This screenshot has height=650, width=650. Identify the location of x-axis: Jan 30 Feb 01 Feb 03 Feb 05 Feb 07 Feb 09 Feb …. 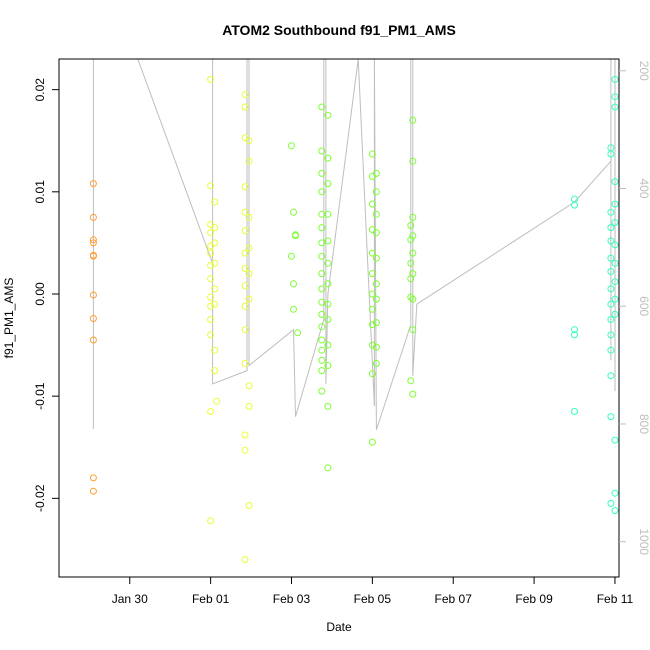
(373, 591).